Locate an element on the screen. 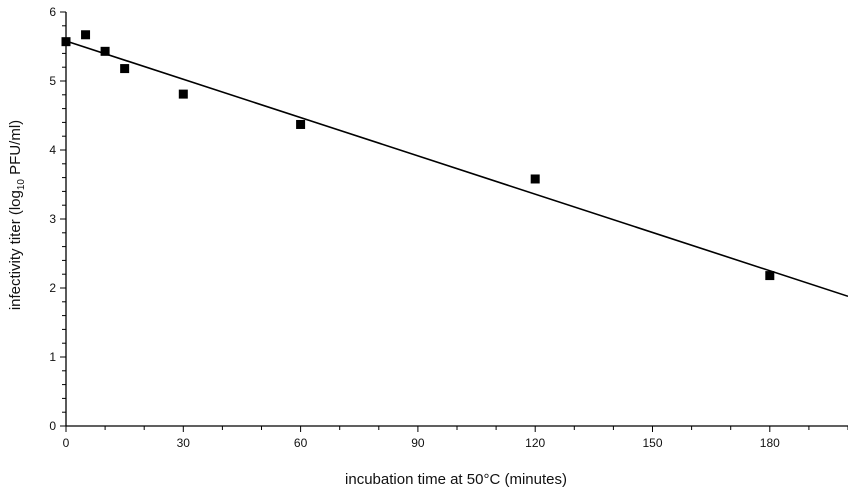  y-axis-label-prefix: infectivity titer (log is located at coordinates (15, 250).